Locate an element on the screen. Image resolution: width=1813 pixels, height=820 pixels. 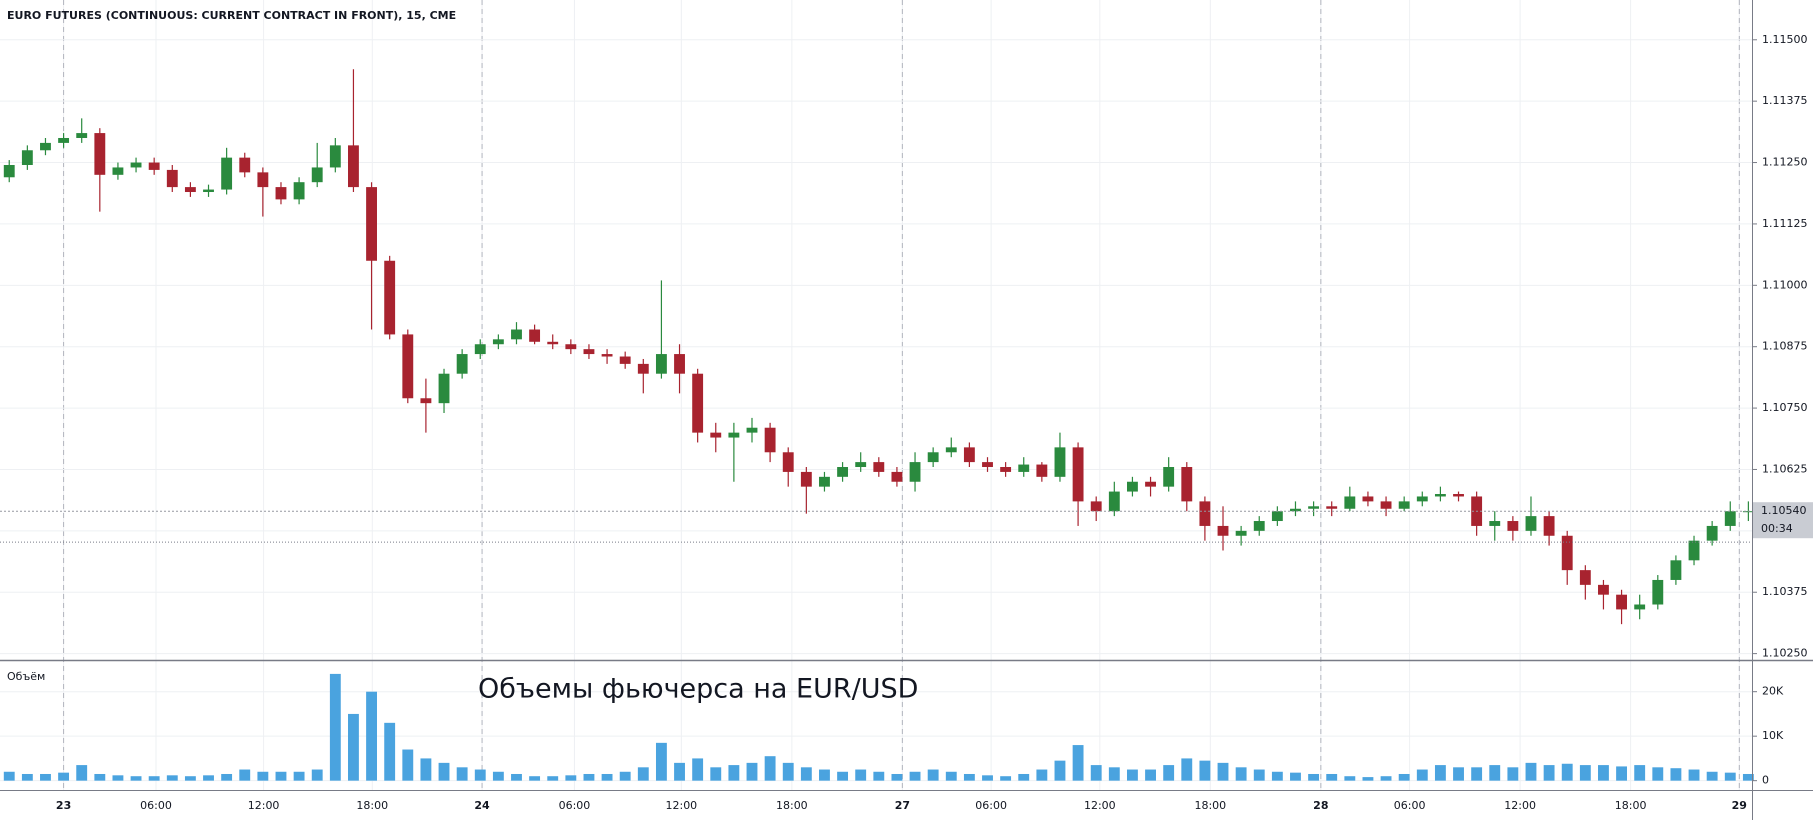
countdown-label: 00:34 is located at coordinates (1777, 528).